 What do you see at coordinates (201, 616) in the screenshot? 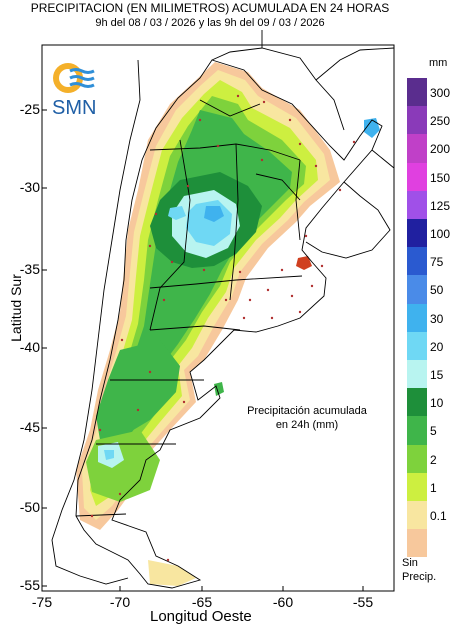
I see `x-axis-label: Longitud Oeste` at bounding box center [201, 616].